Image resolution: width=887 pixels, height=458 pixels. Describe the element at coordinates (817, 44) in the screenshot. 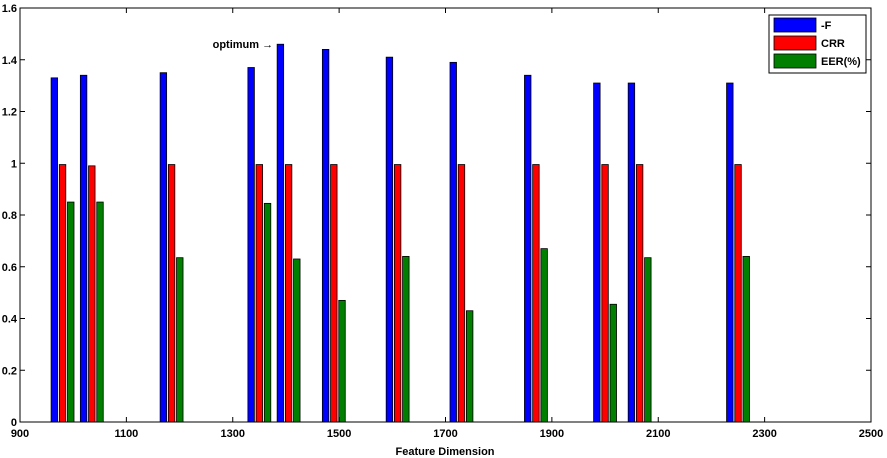

I see `legend: -F CRR EER(%)` at that location.